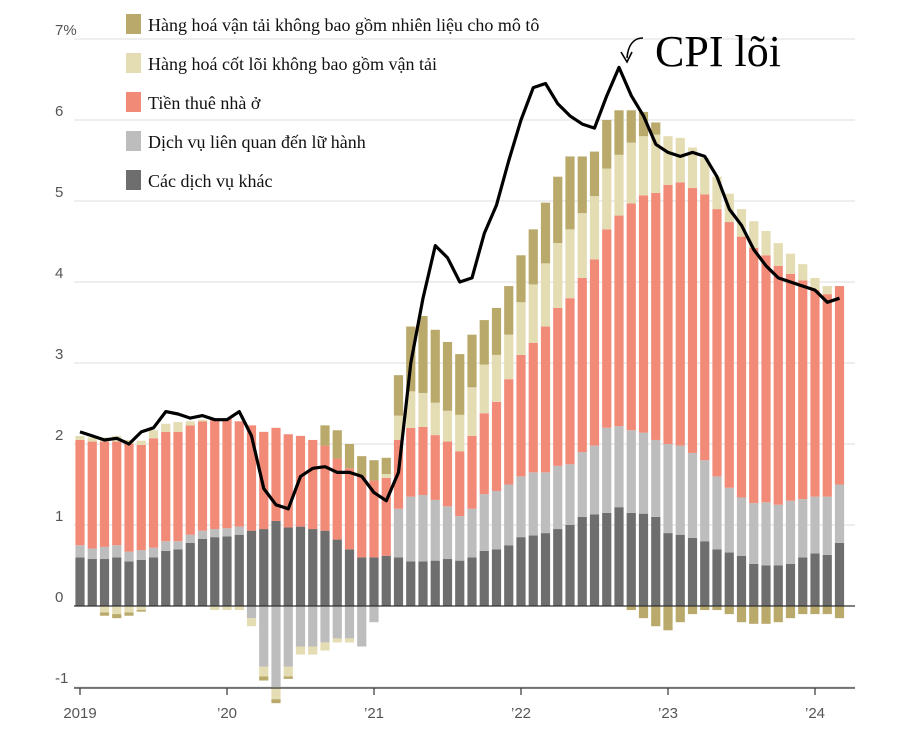  Describe the element at coordinates (61, 678) in the screenshot. I see `y-tick-label: -1` at that location.